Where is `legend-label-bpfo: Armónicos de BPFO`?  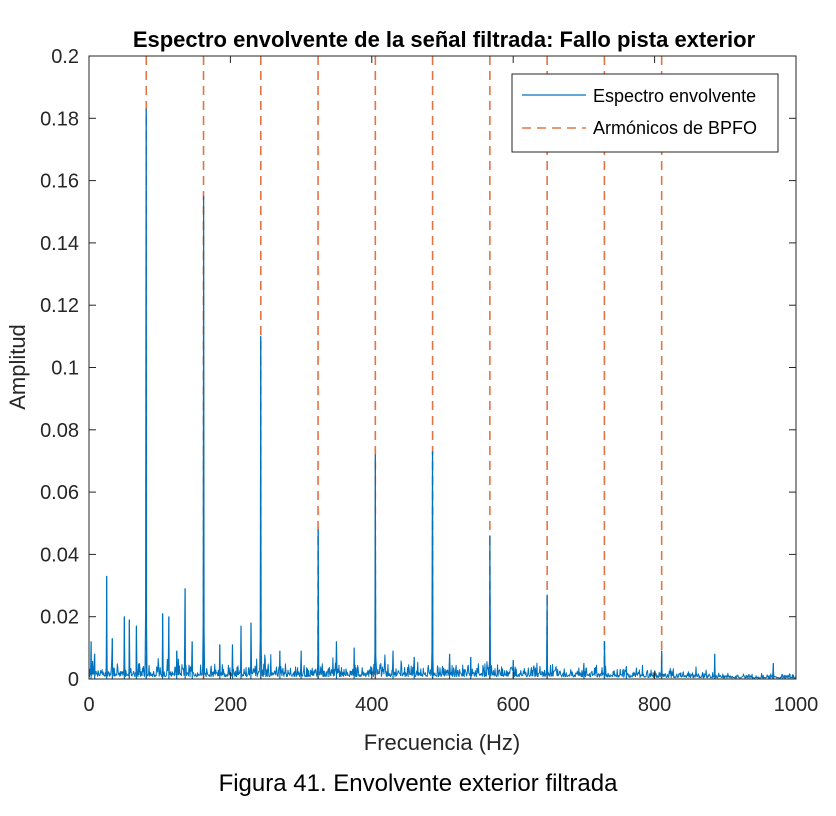
legend-label-bpfo: Armónicos de BPFO is located at coordinates (675, 128).